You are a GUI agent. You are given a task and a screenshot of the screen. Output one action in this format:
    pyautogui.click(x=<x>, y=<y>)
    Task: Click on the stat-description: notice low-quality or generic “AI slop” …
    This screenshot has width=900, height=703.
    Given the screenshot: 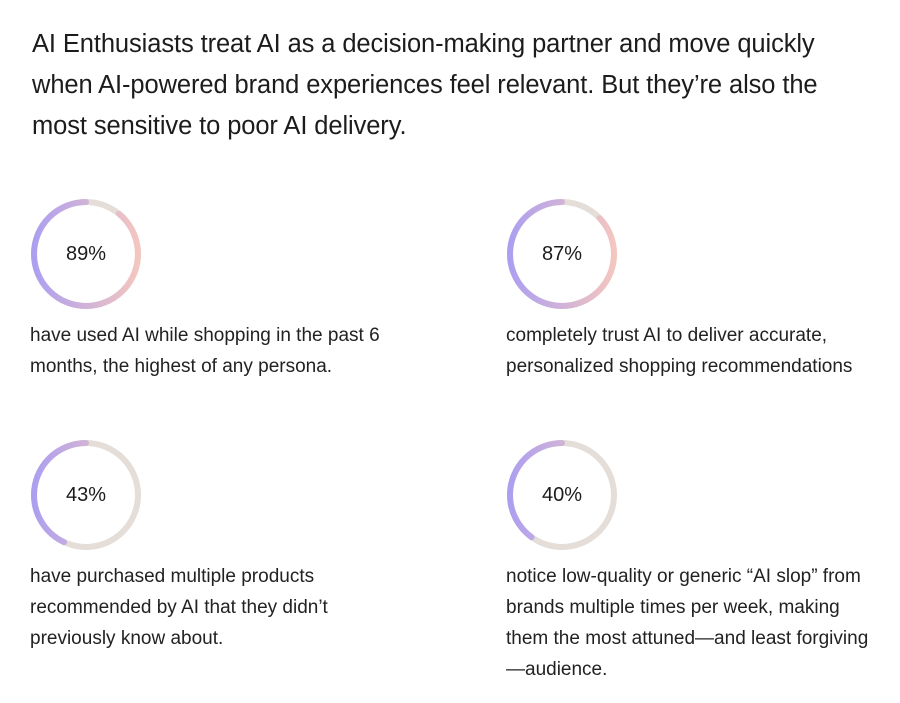 What is the action you would take?
    pyautogui.click(x=687, y=623)
    